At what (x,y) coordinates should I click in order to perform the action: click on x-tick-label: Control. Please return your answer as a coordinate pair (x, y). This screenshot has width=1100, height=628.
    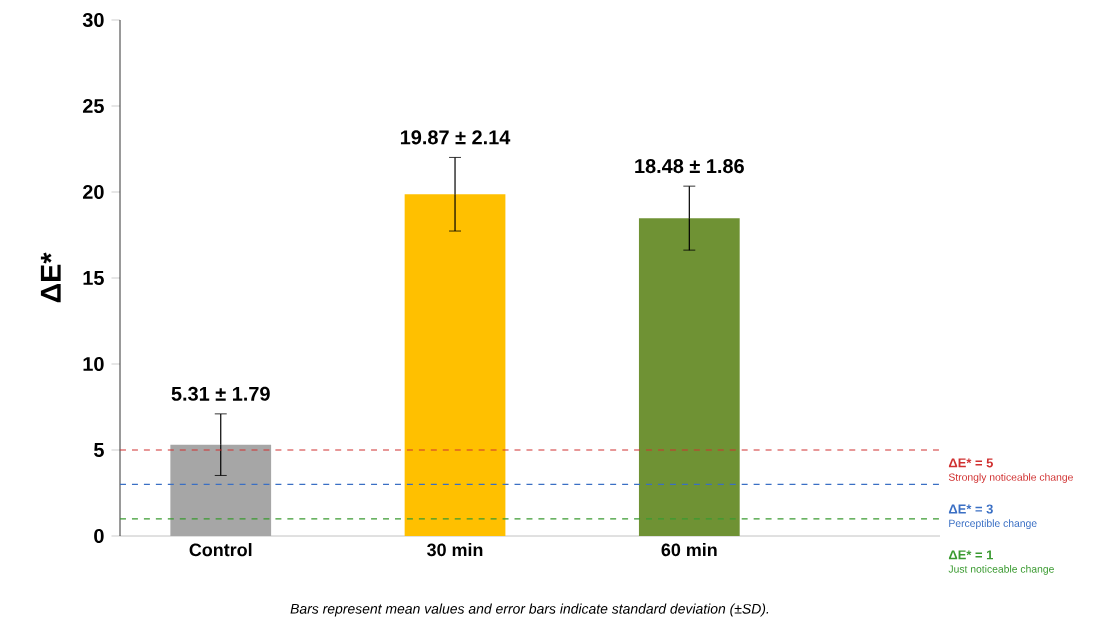
    Looking at the image, I should click on (220, 550).